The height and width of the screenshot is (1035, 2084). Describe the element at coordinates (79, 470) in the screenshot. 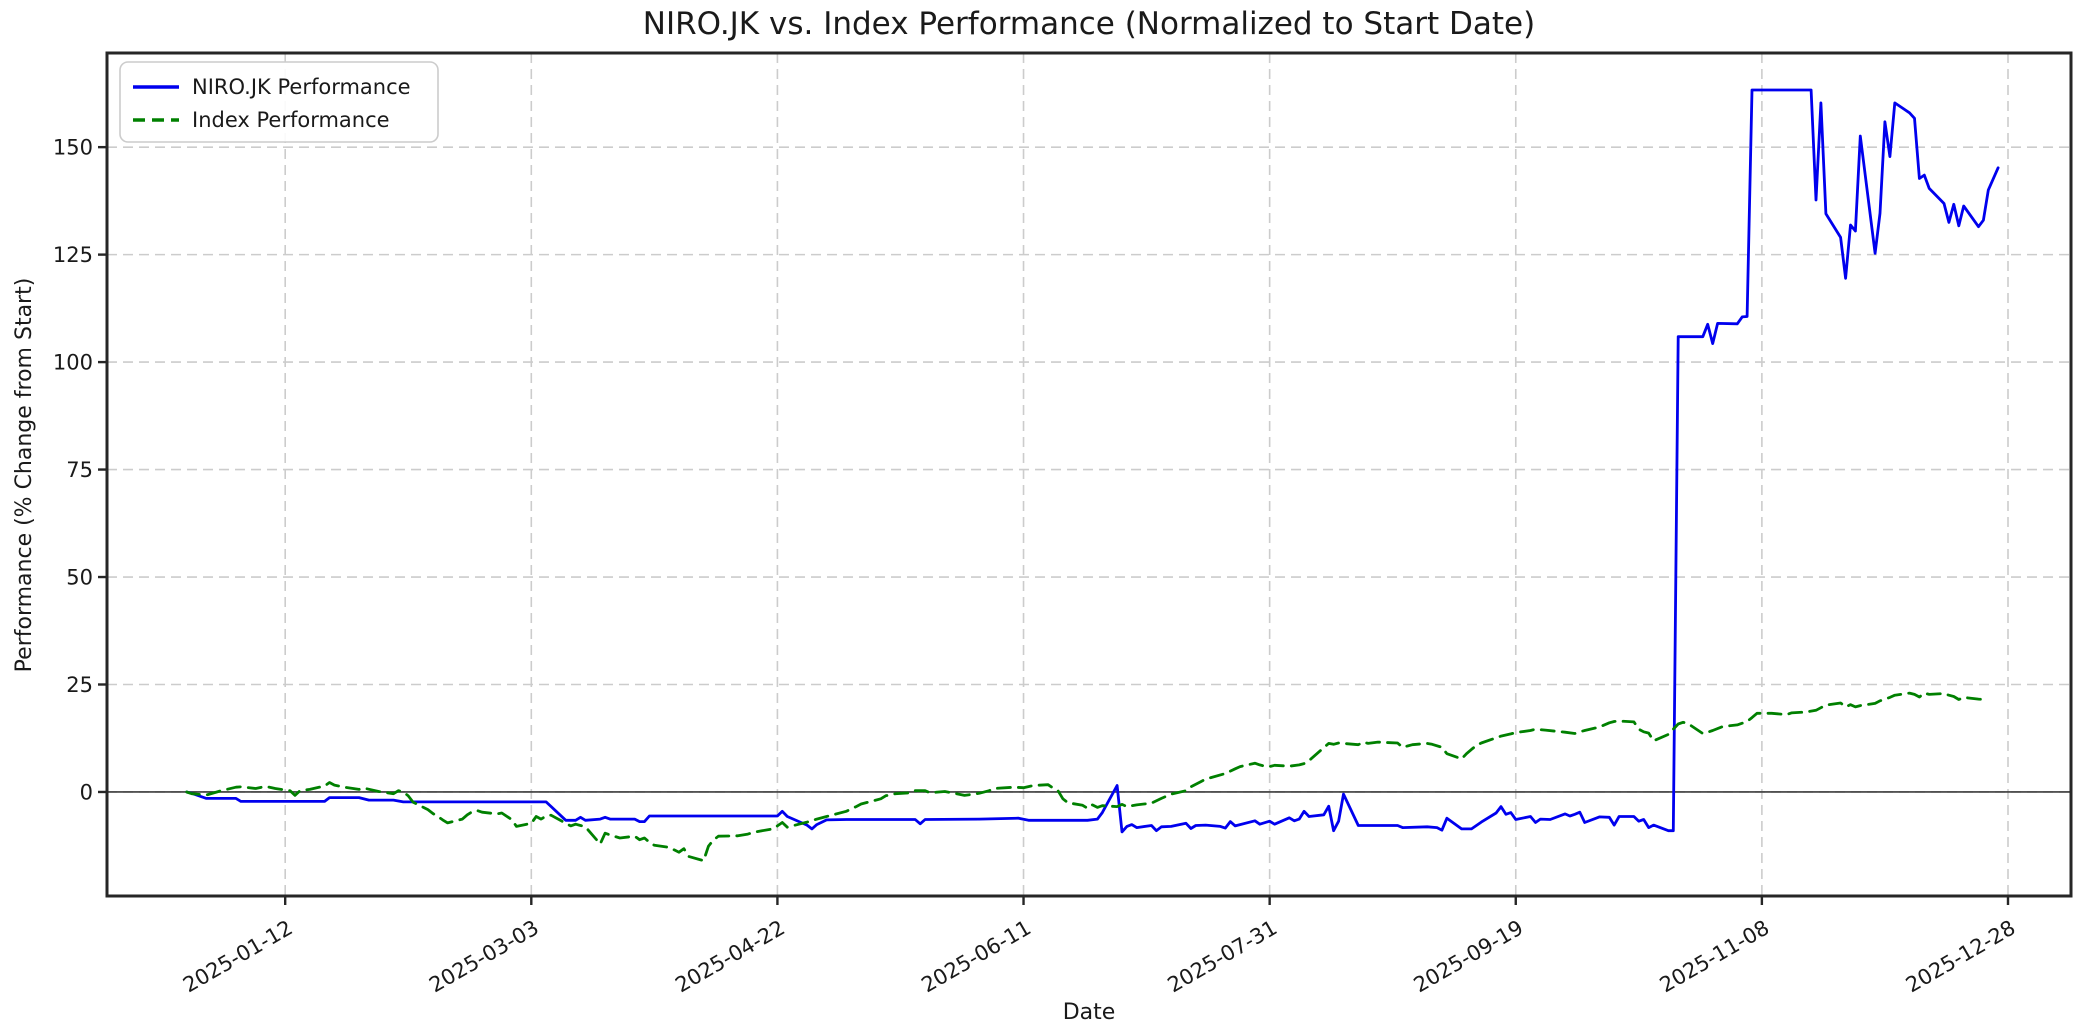

I see `y-tick-label: 75` at that location.